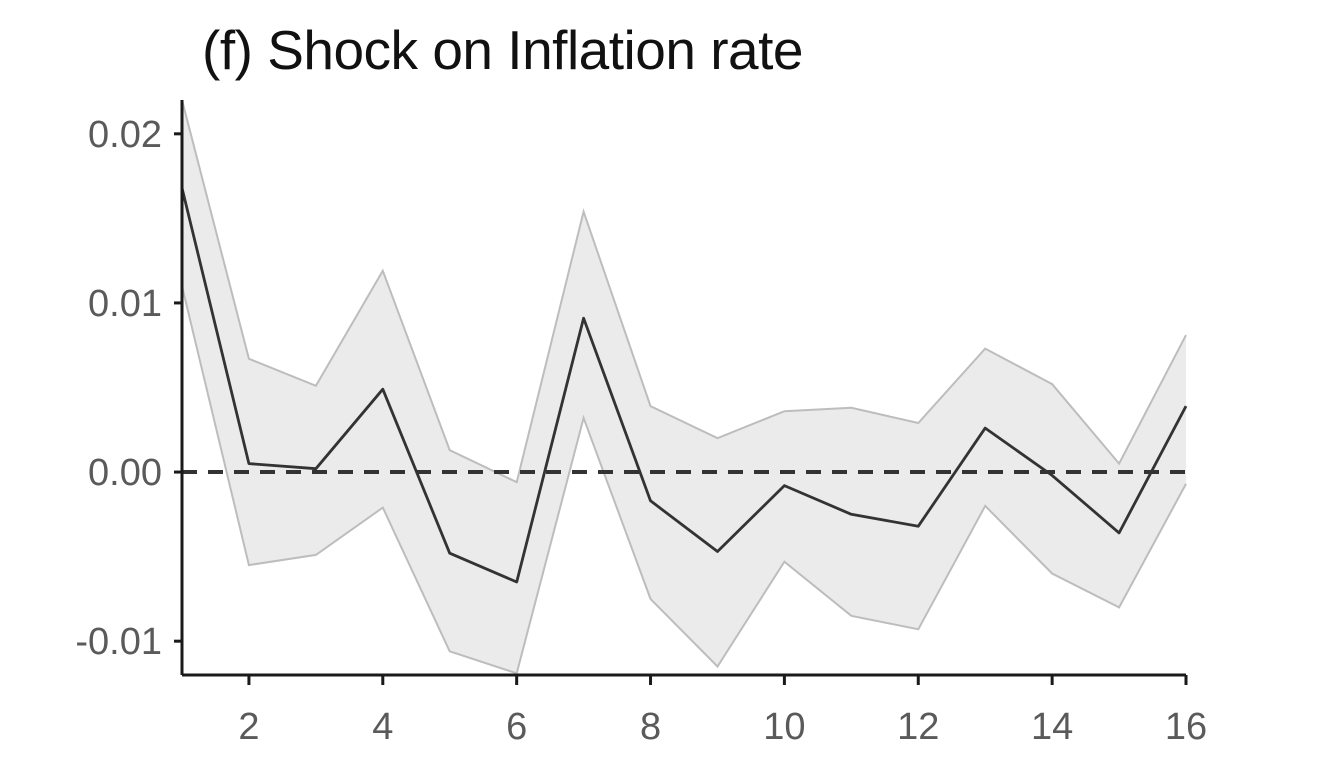 This screenshot has height=774, width=1336. What do you see at coordinates (125, 473) in the screenshot?
I see `y-tick-label: 0.00` at bounding box center [125, 473].